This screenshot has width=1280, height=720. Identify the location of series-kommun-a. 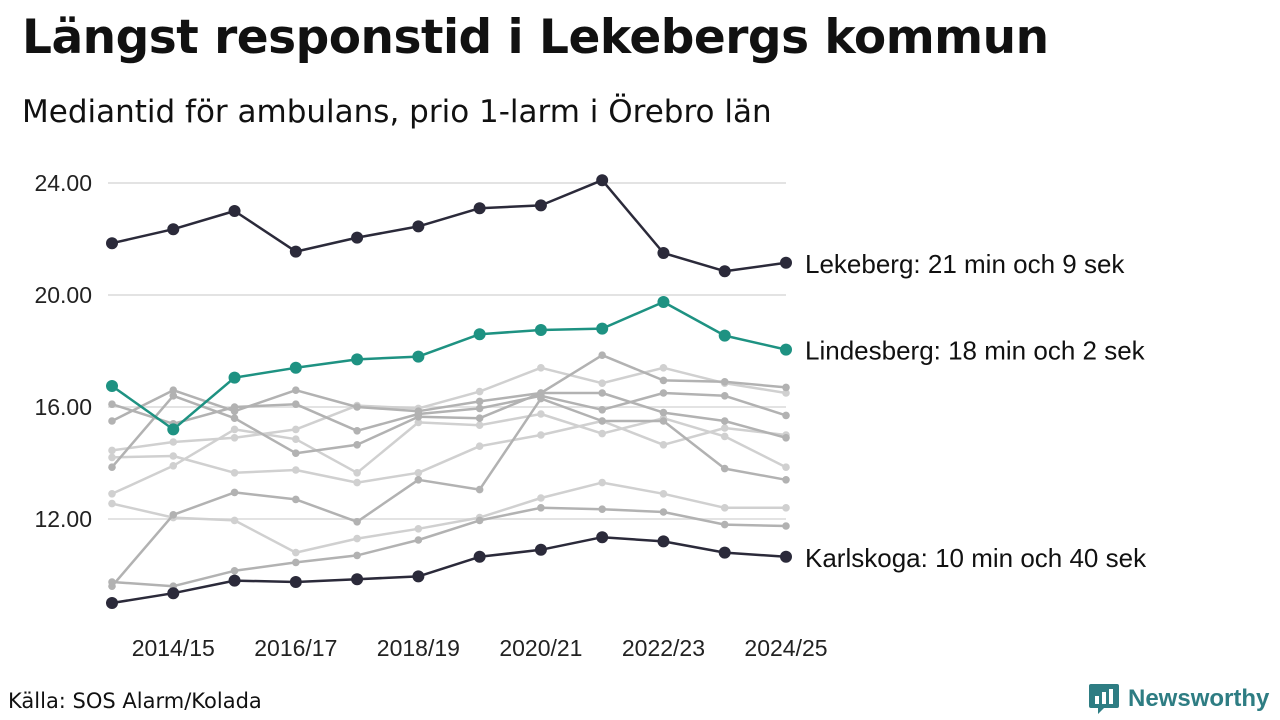
(449, 430).